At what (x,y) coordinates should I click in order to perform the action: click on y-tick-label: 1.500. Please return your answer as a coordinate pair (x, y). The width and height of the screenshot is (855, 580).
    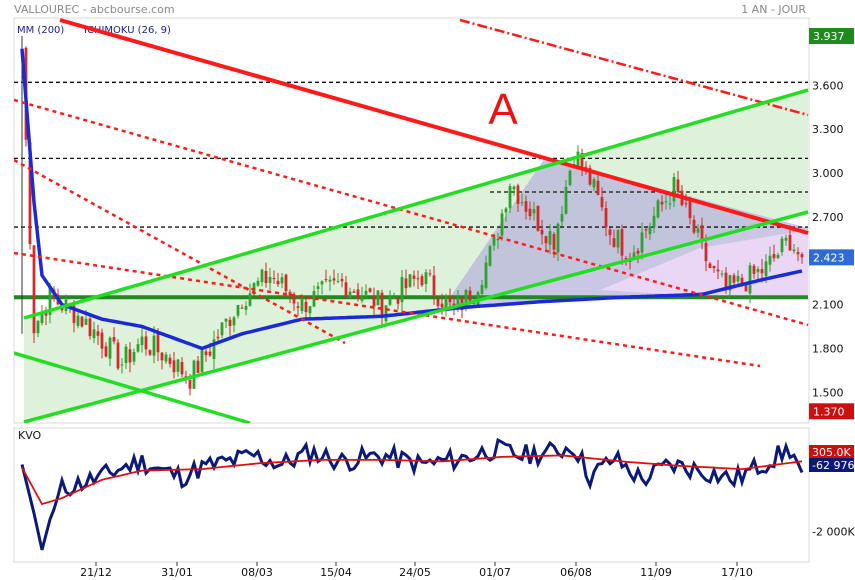
    Looking at the image, I should click on (828, 392).